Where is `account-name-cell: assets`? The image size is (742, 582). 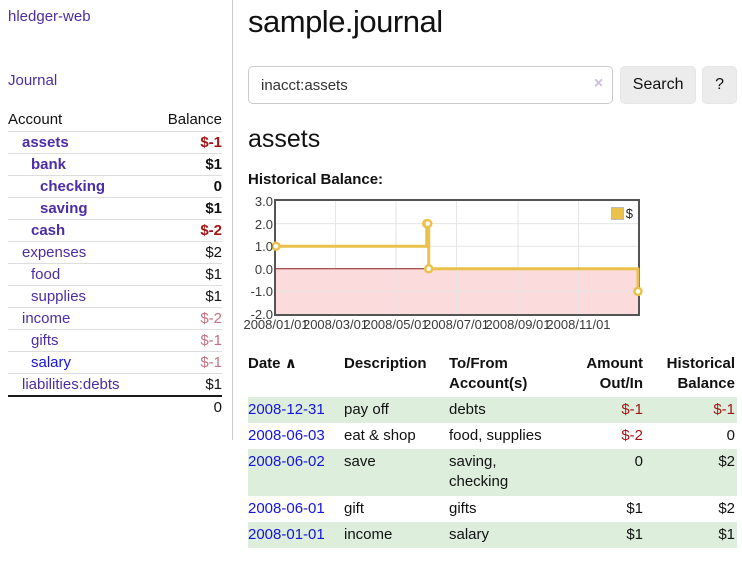
account-name-cell: assets is located at coordinates (80, 142).